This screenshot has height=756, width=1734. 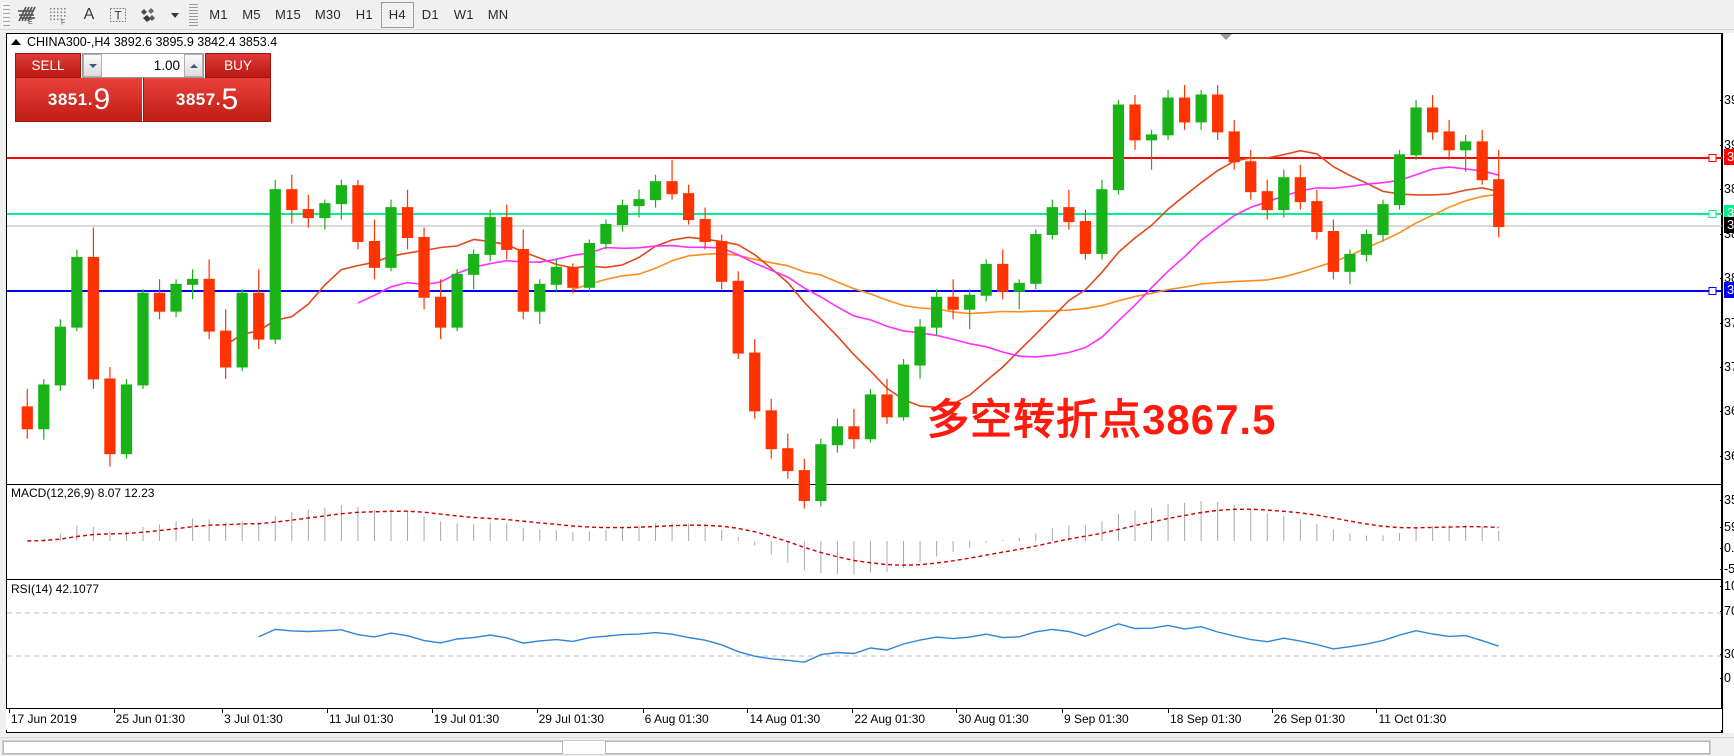 I want to click on one-click-trading-panel: SELL 1.00 BUY 3851 . 9, so click(x=143, y=87).